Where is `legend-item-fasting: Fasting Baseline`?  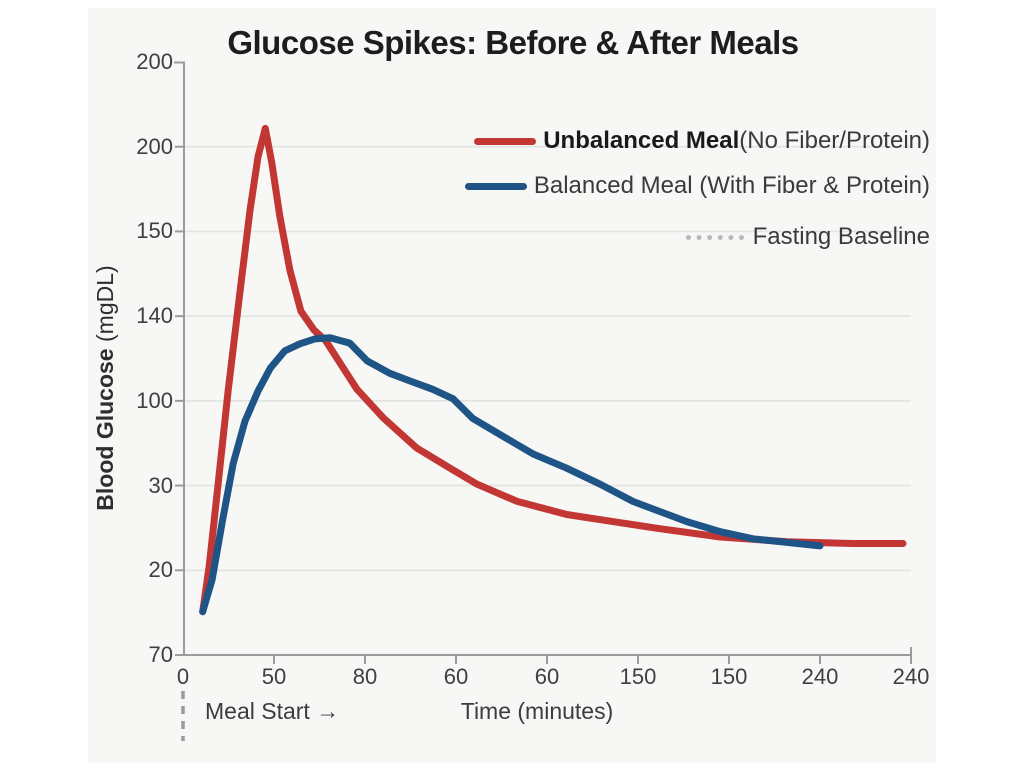
legend-item-fasting: Fasting Baseline is located at coordinates (807, 237).